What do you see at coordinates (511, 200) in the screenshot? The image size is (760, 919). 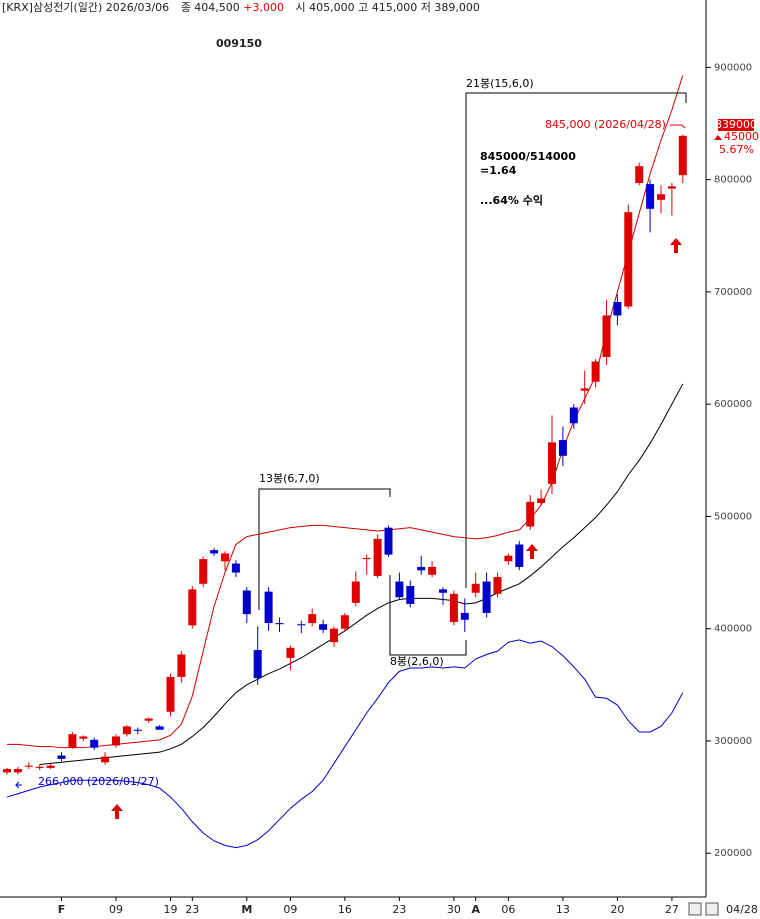 I see `annotation: ...64% 수익` at bounding box center [511, 200].